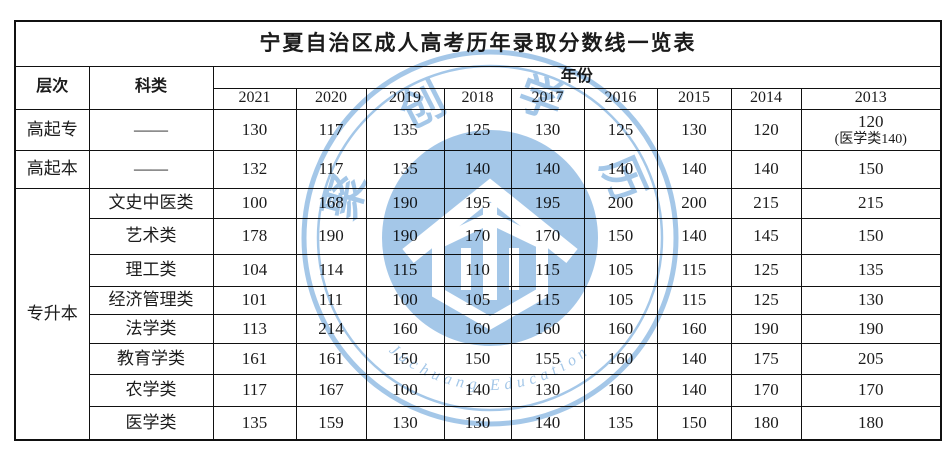 The height and width of the screenshot is (458, 952). Describe the element at coordinates (478, 236) in the screenshot. I see `table-row: 艺术类 178 190 190 170 170 150 140 145 150` at that location.